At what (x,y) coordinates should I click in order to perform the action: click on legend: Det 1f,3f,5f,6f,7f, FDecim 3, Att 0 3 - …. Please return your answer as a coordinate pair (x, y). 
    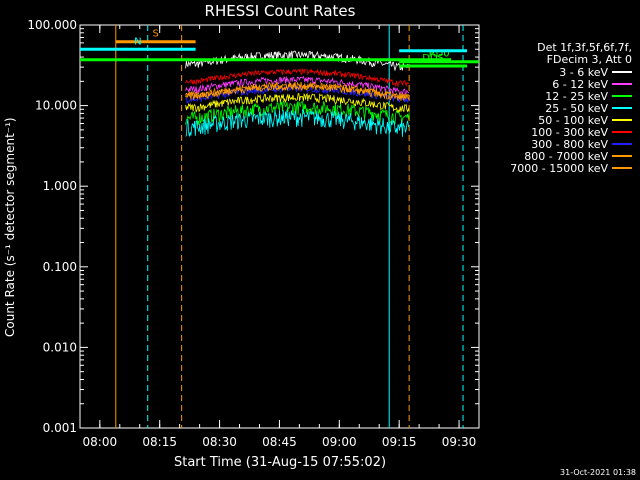
    Looking at the image, I should click on (559, 108).